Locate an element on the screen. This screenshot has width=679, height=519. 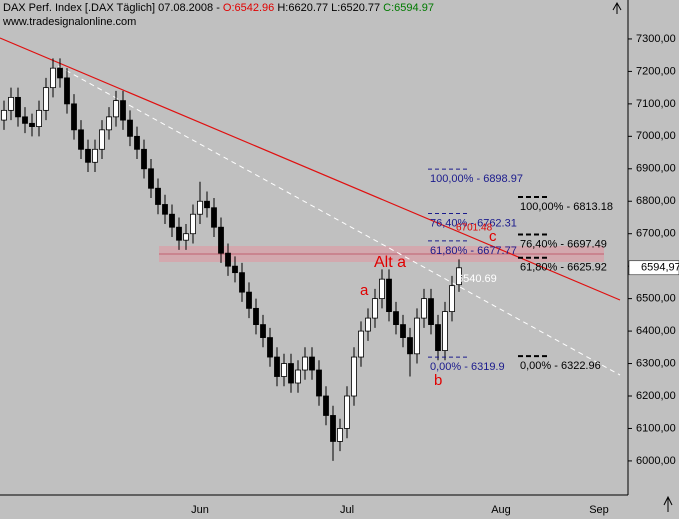
x-tick-label: Jun is located at coordinates (200, 510).